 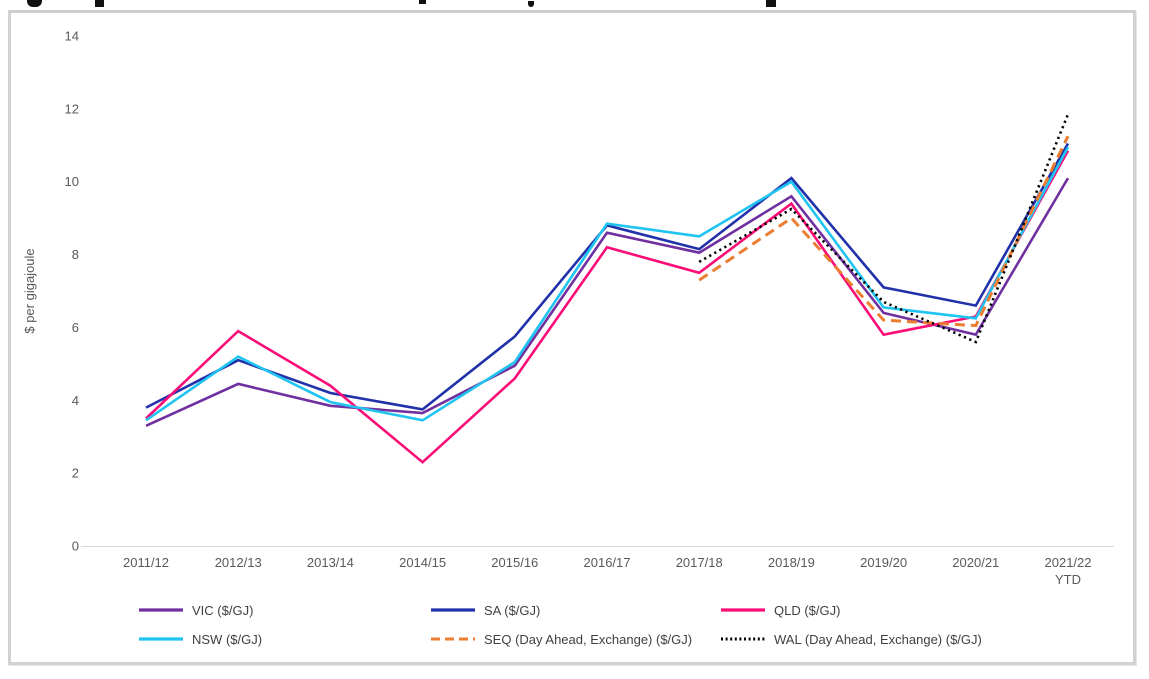 I want to click on legend-item-qld: QLD ($/GJ), so click(x=920, y=610).